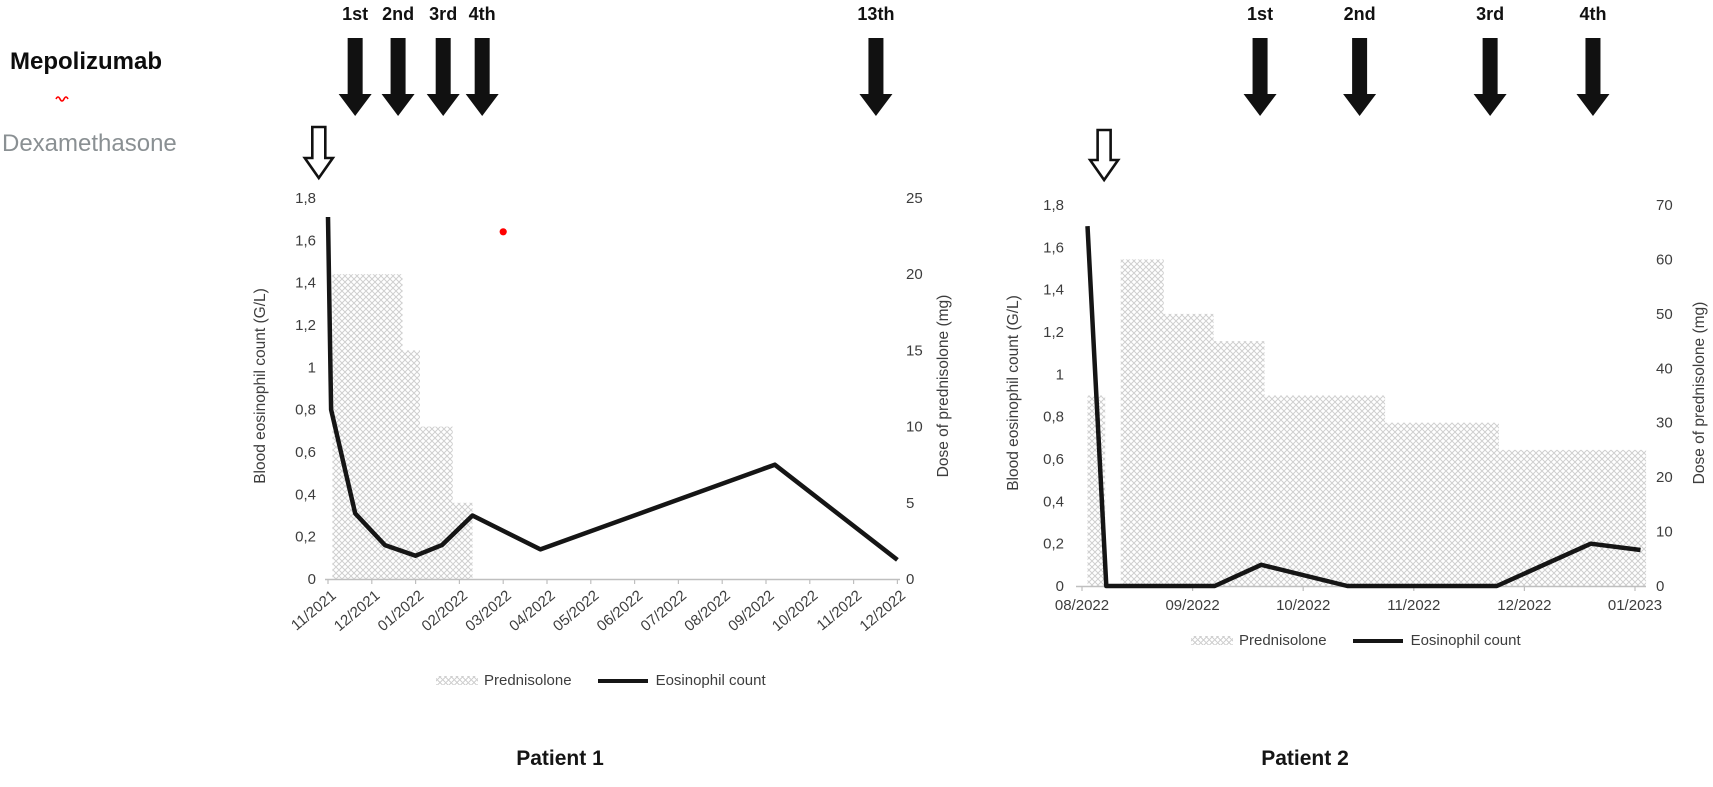  What do you see at coordinates (1664, 423) in the screenshot?
I see `svg-text: 30` at bounding box center [1664, 423].